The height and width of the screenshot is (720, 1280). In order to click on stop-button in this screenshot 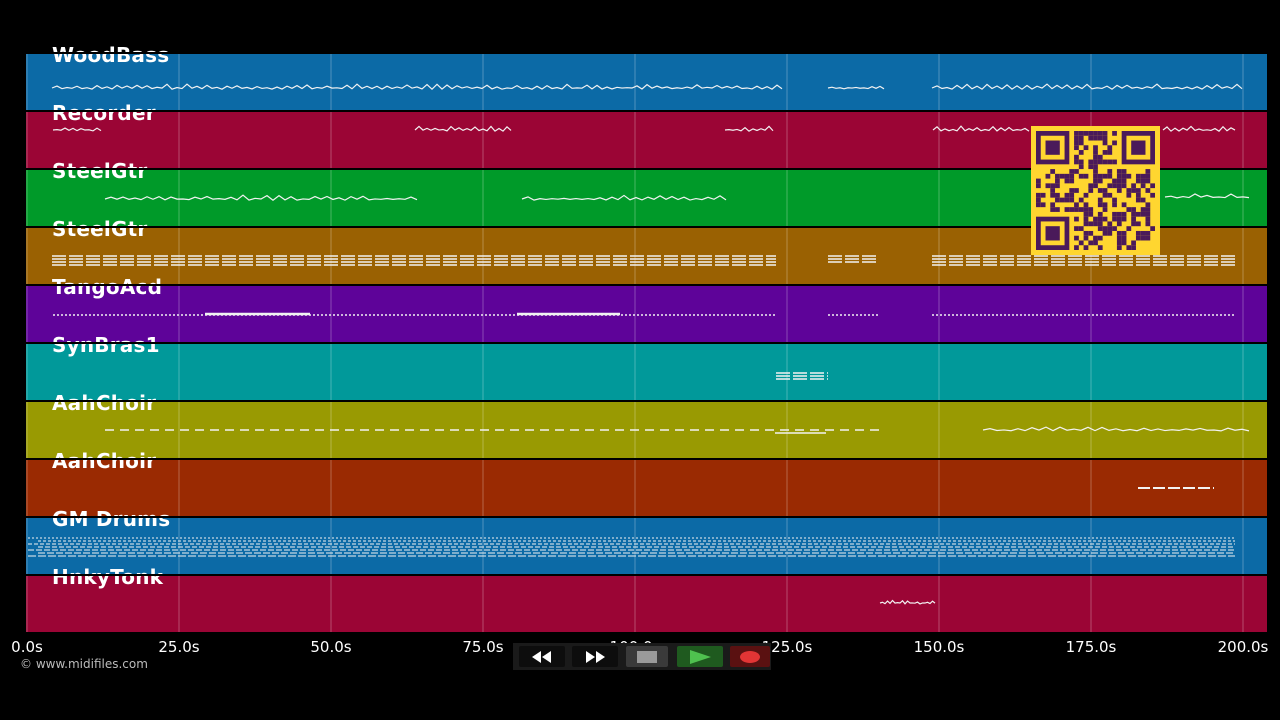, I will do `click(647, 656)`.